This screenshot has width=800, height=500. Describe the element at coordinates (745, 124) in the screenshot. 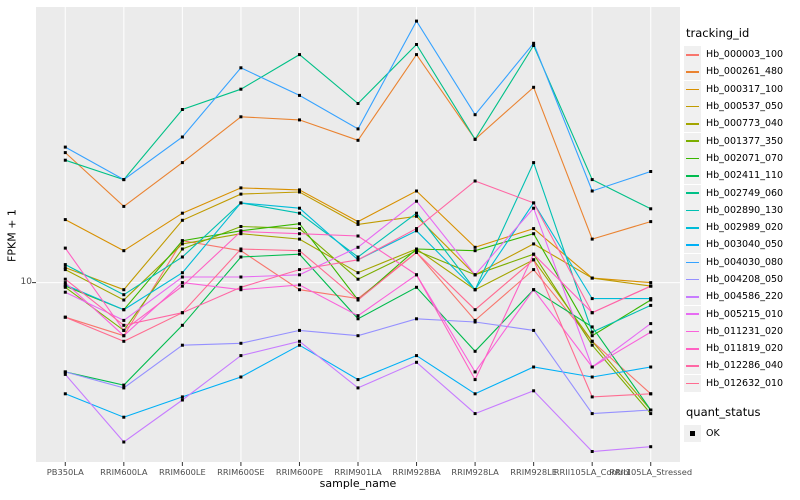

I see `legend-label: Hb_000773_040` at that location.